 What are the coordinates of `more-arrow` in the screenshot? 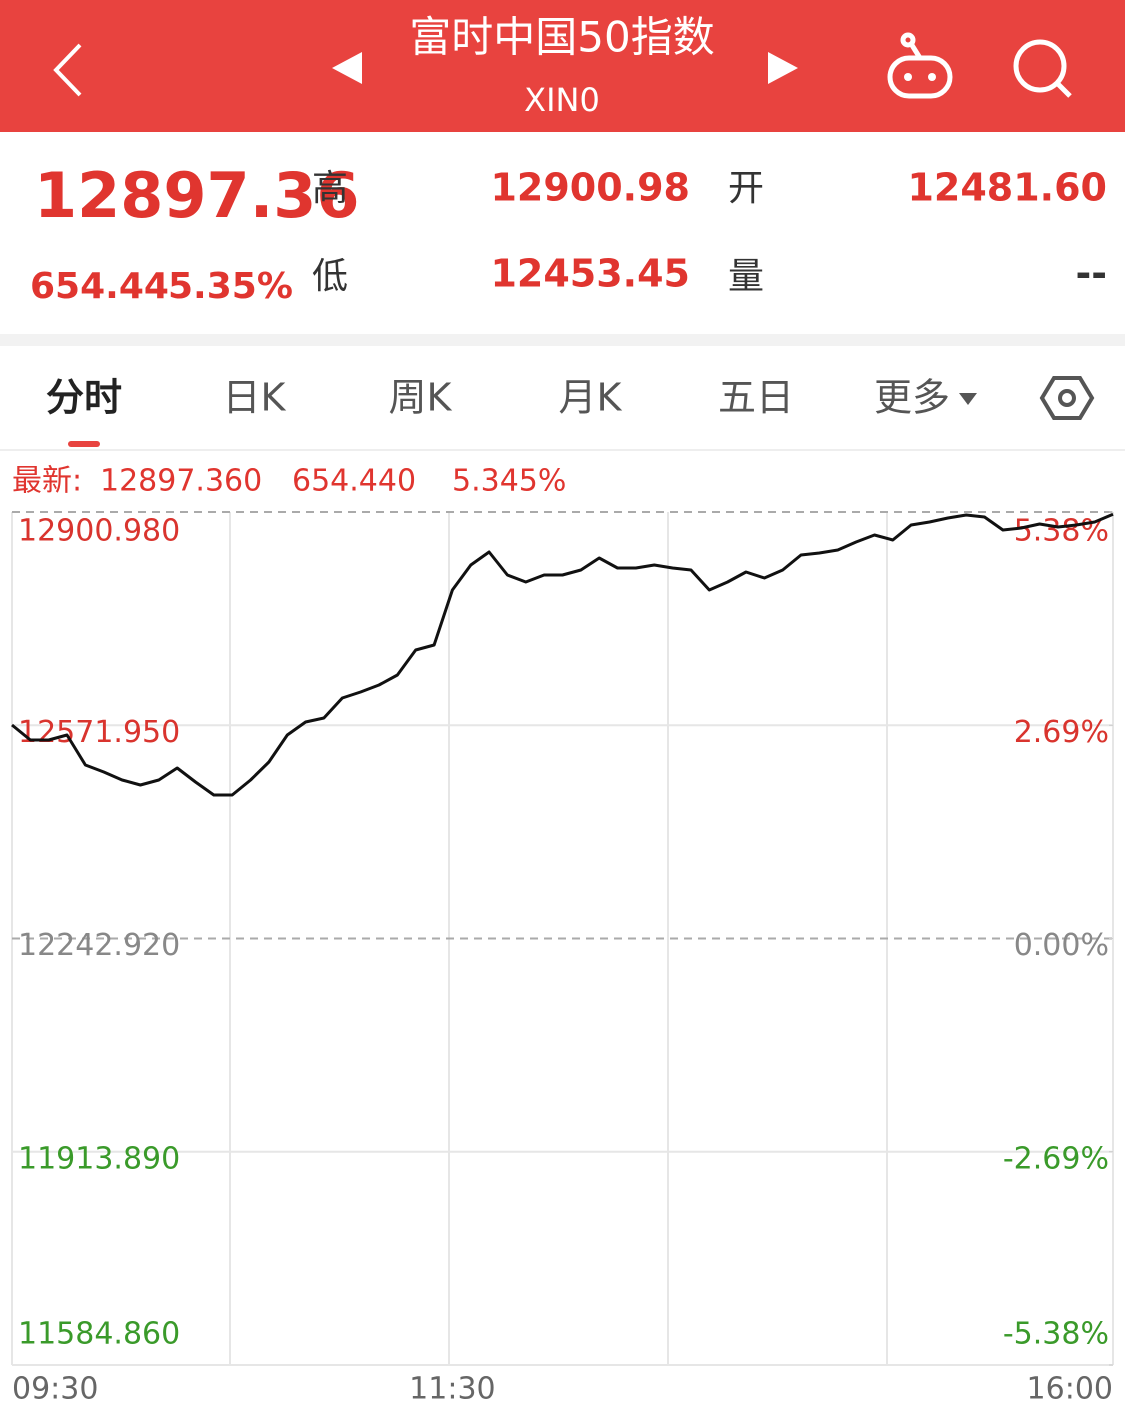 It's located at (968, 399).